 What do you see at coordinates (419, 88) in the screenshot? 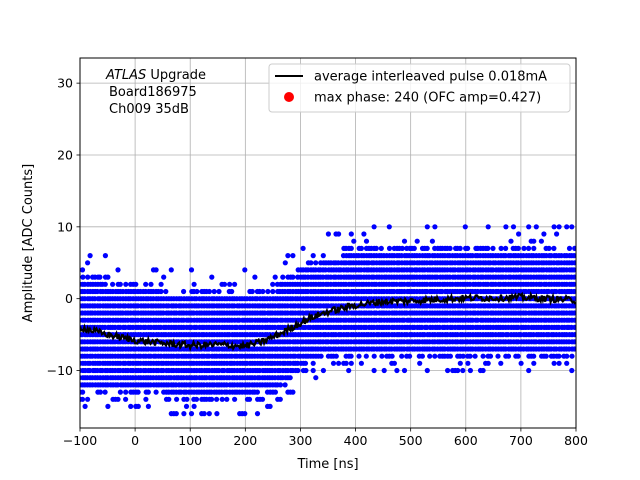
I see `legend-box` at bounding box center [419, 88].